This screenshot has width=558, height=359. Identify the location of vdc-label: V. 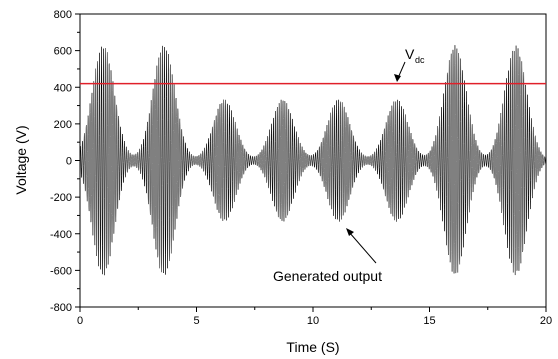
(410, 54).